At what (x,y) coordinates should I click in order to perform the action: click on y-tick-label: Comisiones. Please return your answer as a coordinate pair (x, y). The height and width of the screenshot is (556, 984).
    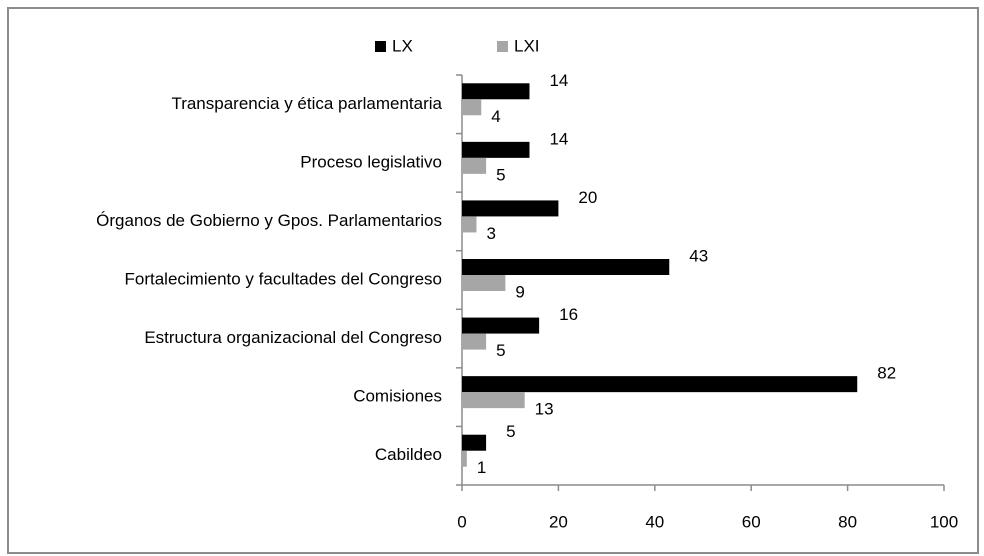
    Looking at the image, I should click on (397, 396).